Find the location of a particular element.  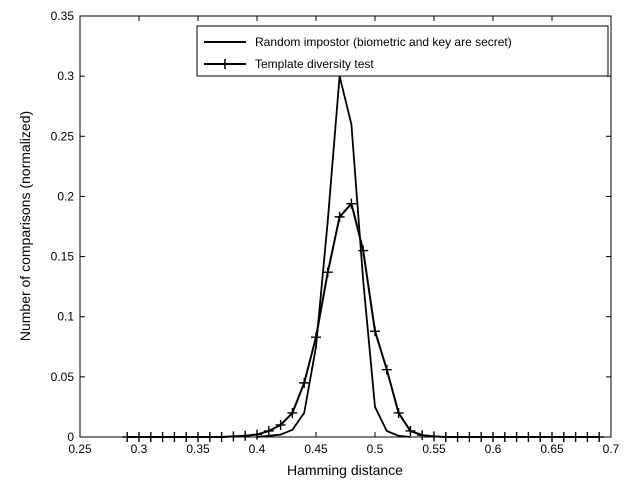

x-tick-label: 0.6 is located at coordinates (493, 449).